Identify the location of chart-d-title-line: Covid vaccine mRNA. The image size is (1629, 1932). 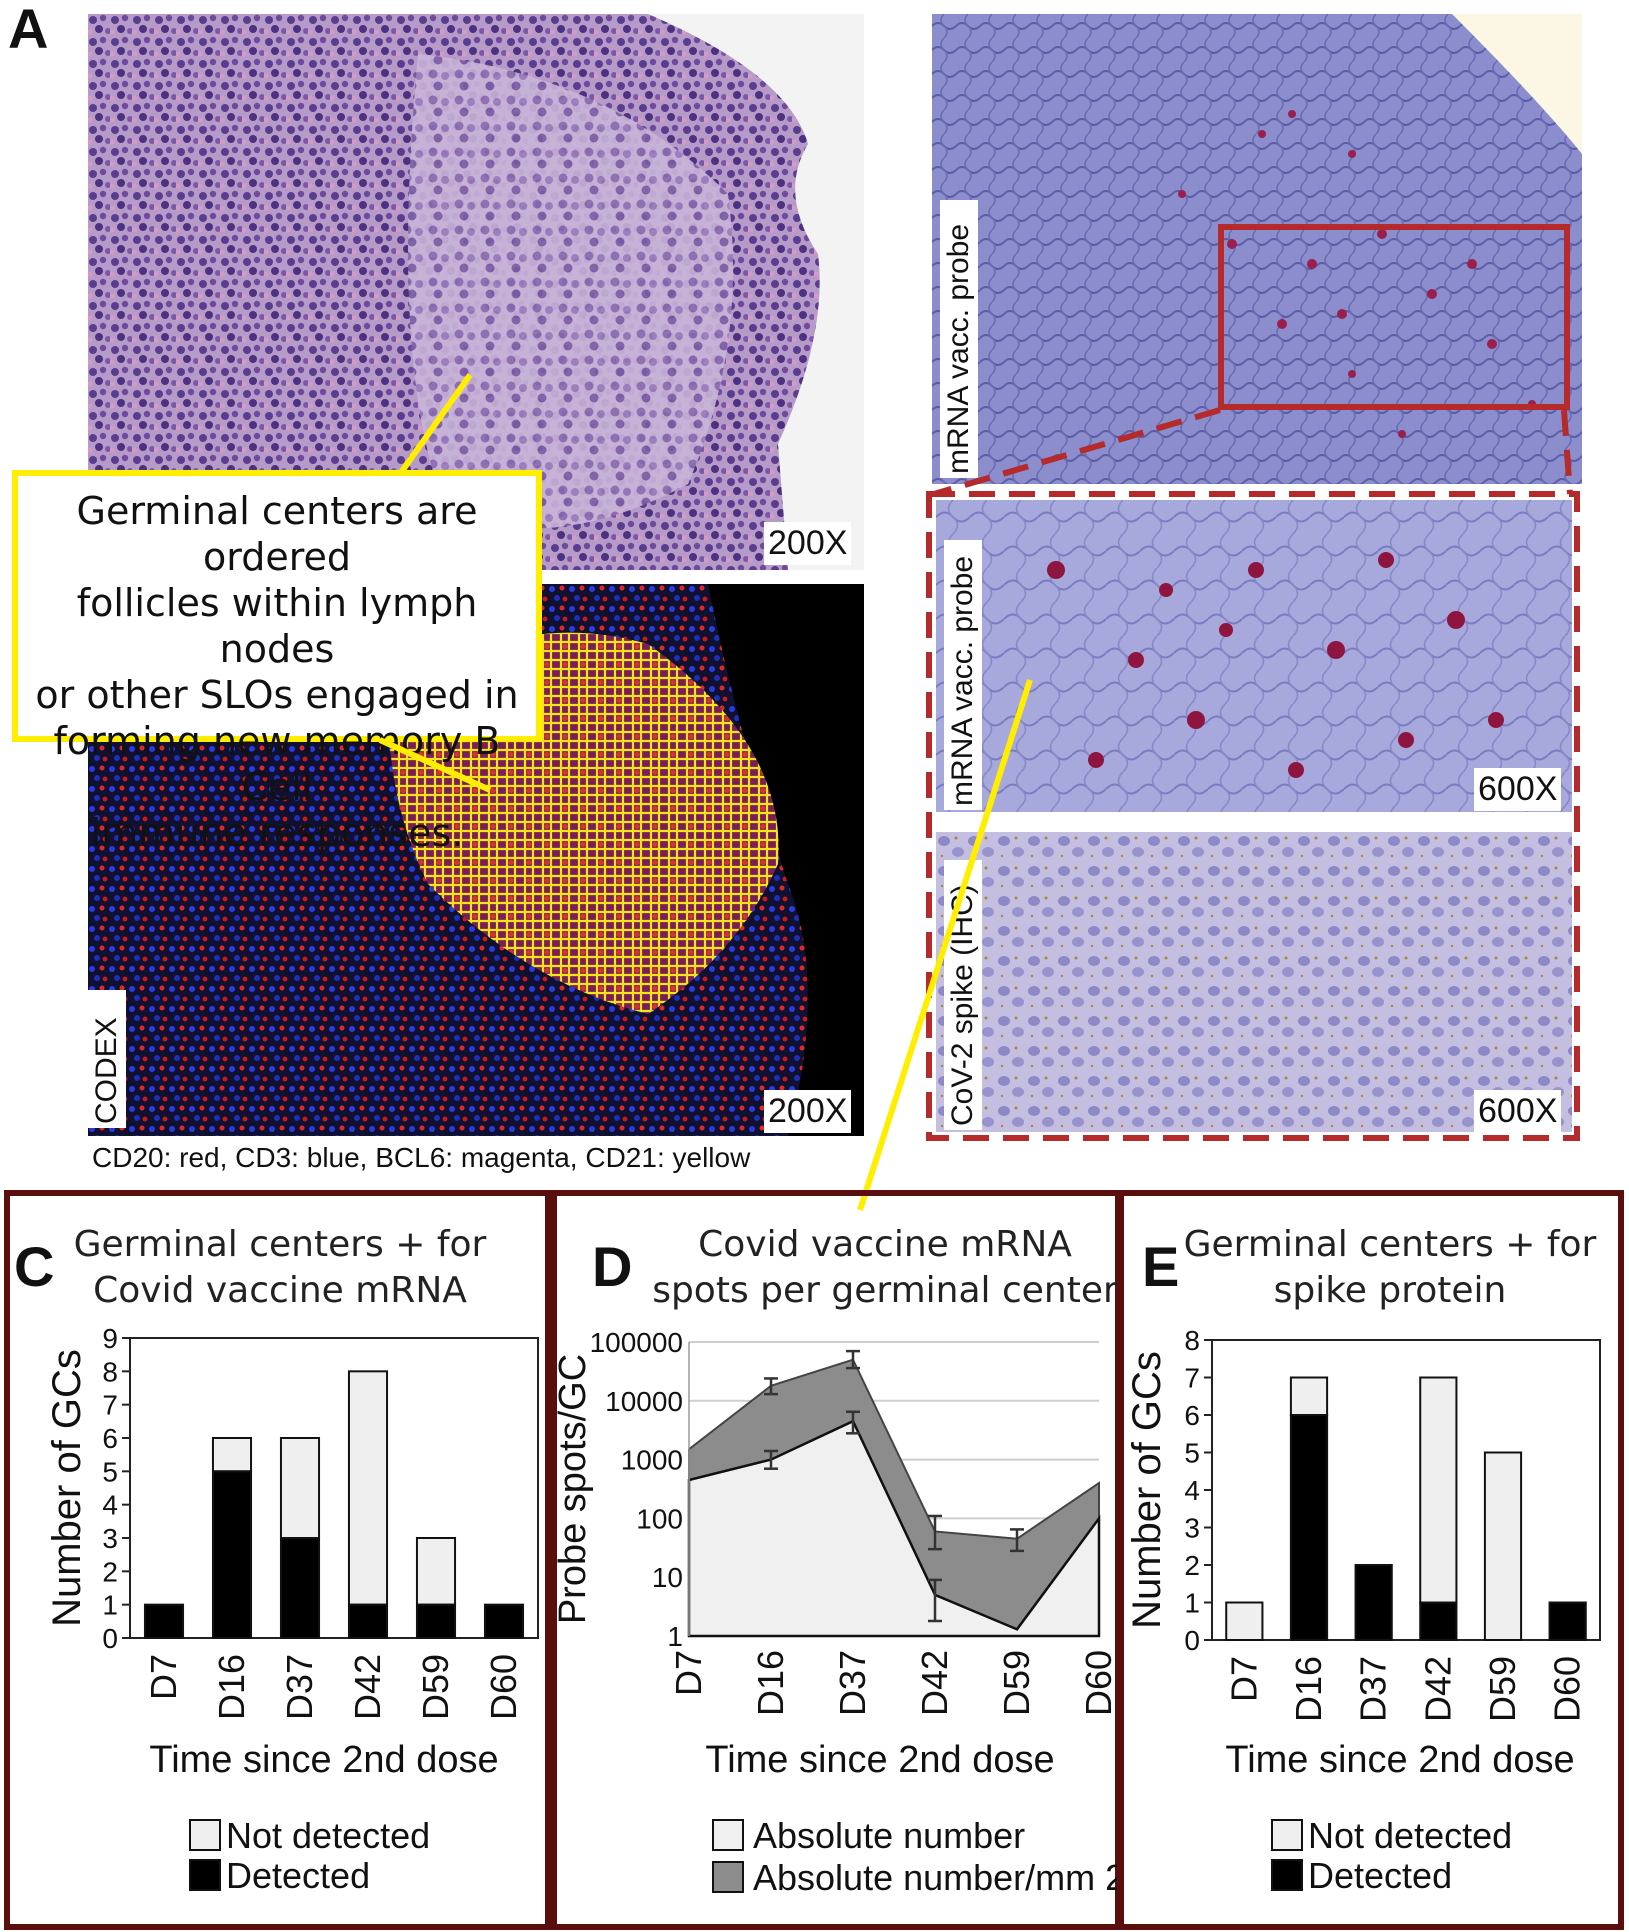
(885, 1244).